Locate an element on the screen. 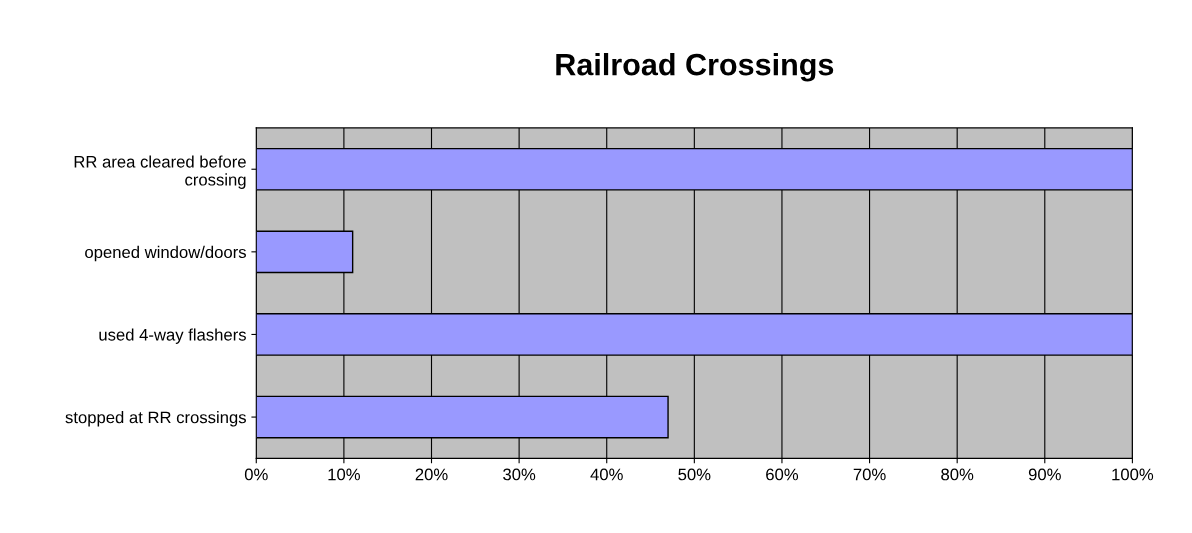 This screenshot has width=1192, height=533. x-tick-label: 40% is located at coordinates (606, 474).